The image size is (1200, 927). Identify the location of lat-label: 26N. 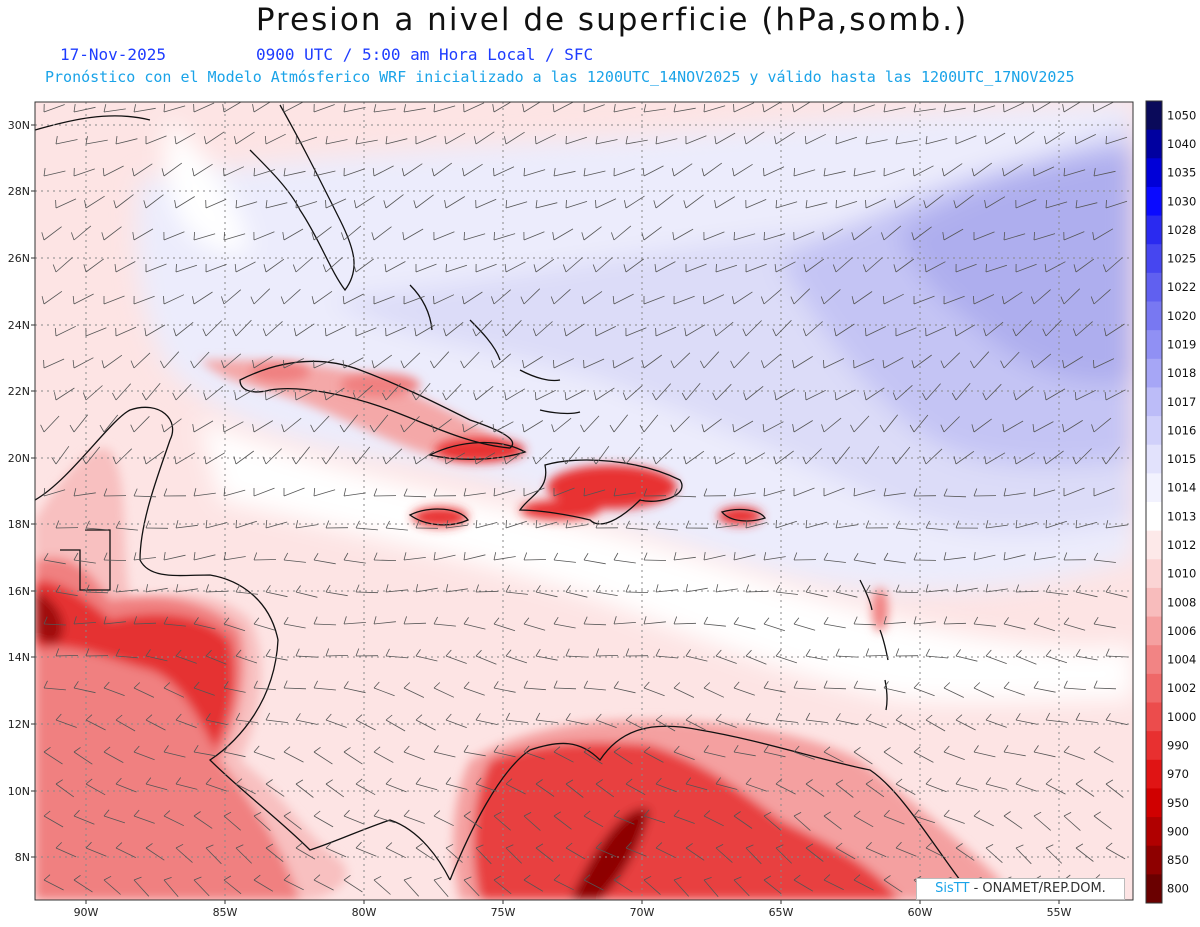
(19, 258).